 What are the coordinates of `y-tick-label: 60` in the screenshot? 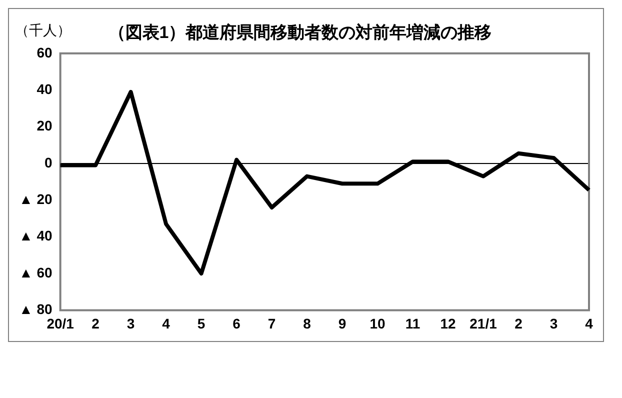 It's located at (44, 52).